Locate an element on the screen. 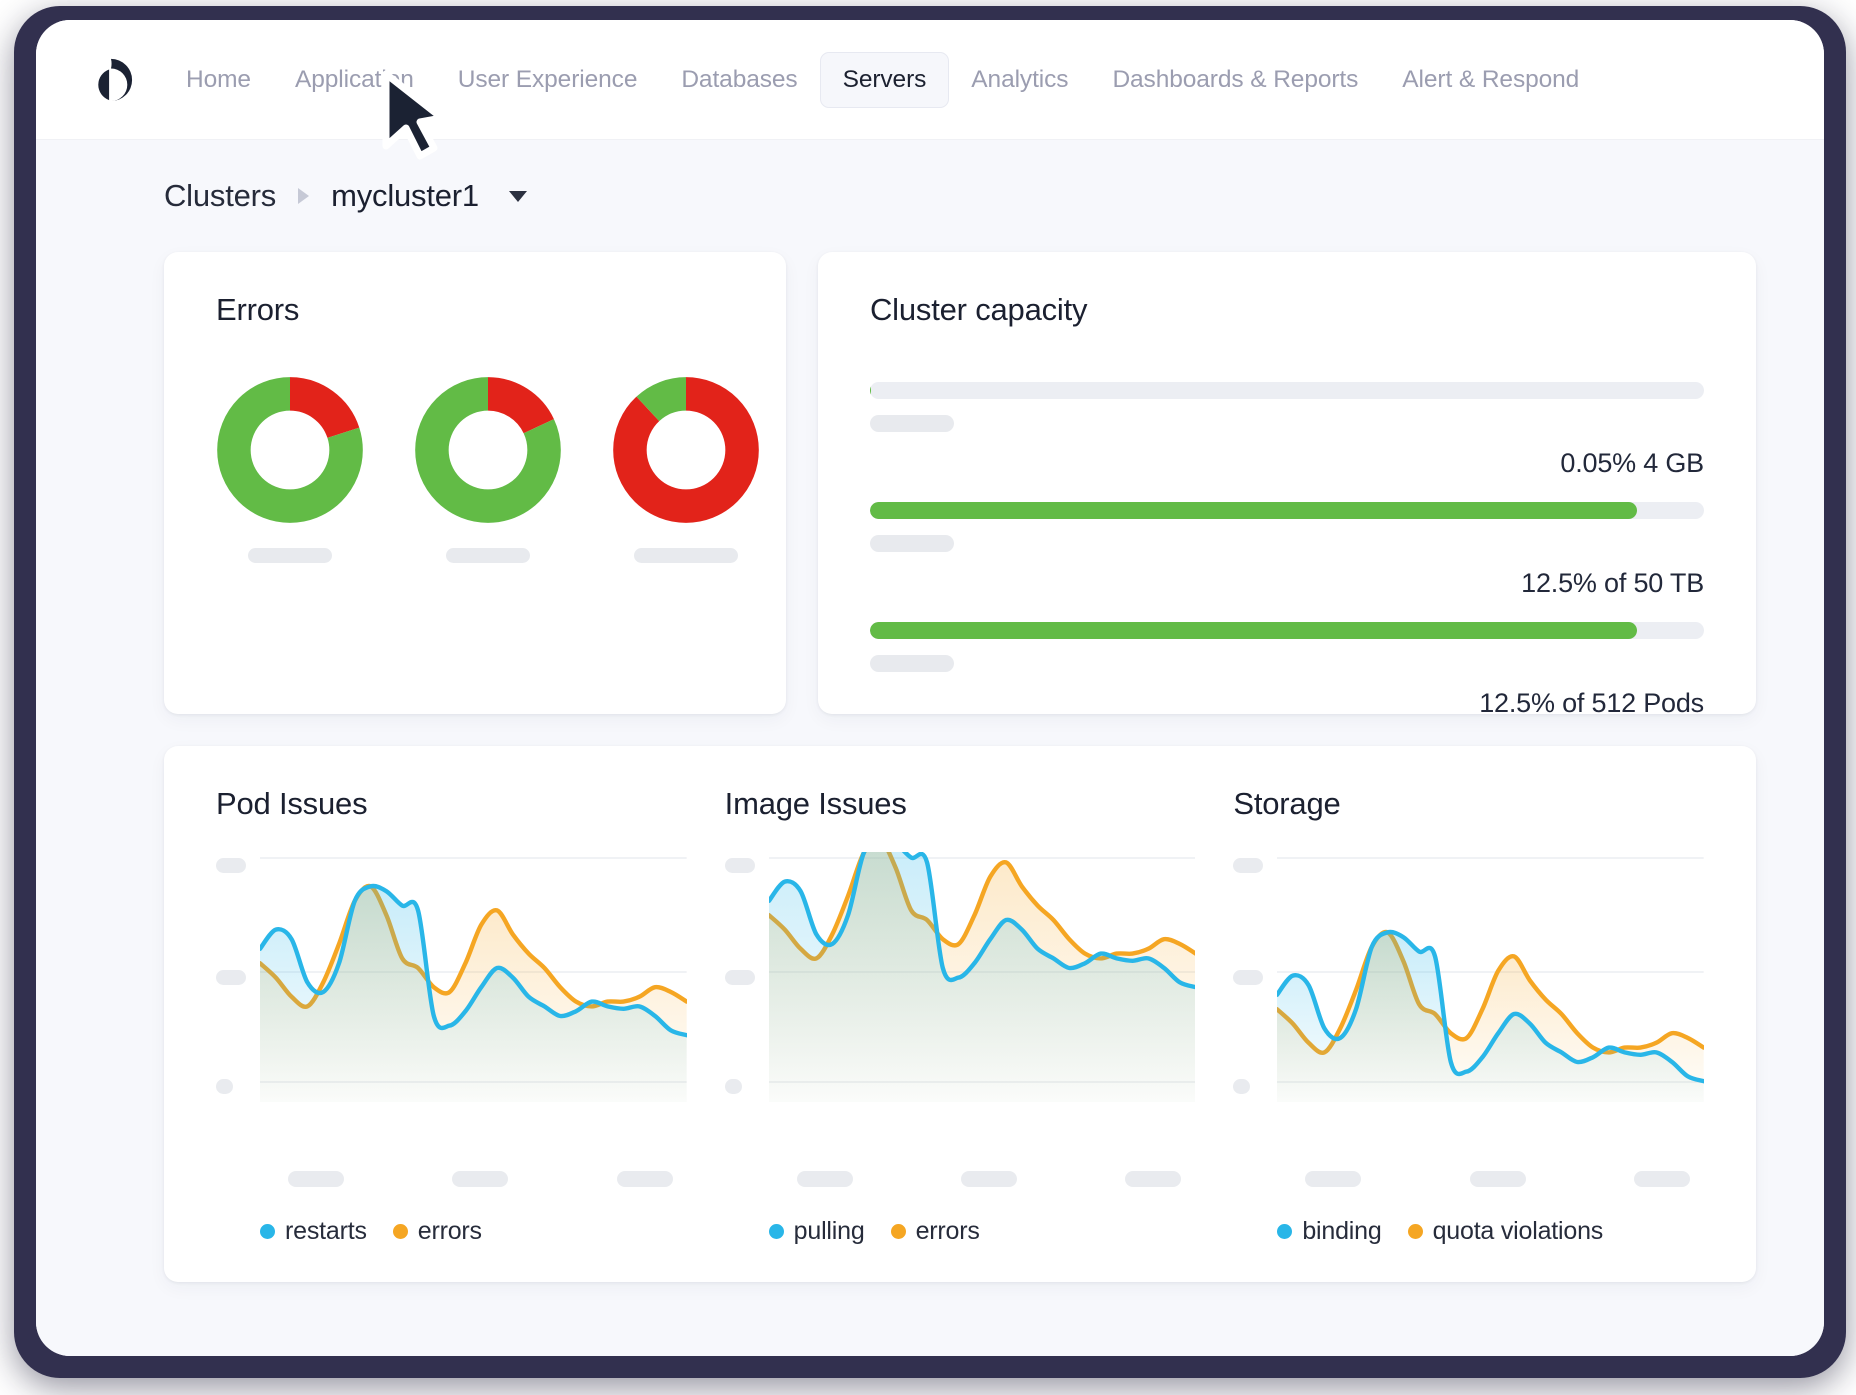 The width and height of the screenshot is (1856, 1395). nav-item-application: Application is located at coordinates (354, 79).